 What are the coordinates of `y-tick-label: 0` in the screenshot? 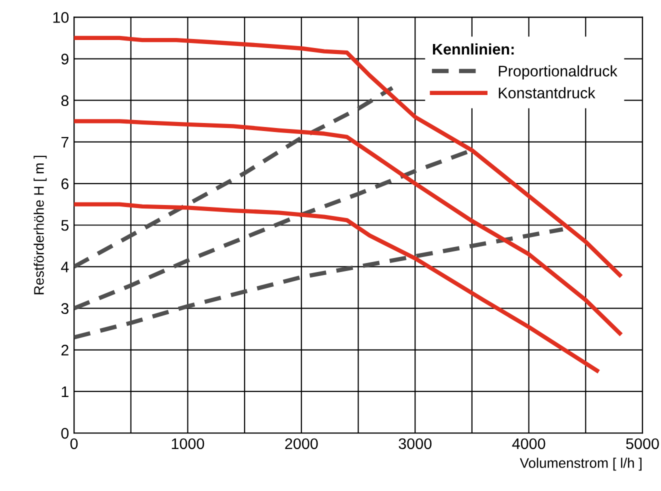 It's located at (65, 433).